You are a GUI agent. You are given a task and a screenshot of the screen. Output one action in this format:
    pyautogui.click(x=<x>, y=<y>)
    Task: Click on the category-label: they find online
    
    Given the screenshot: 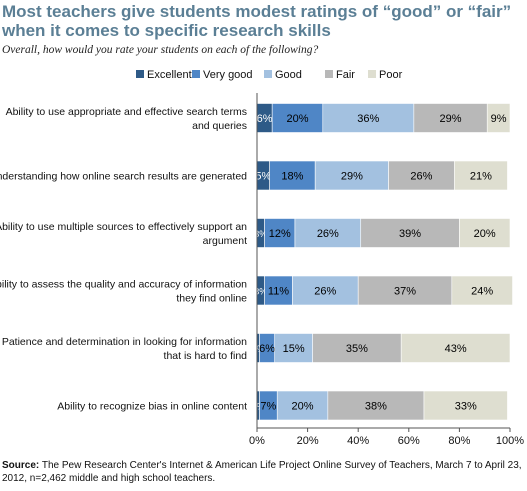 What is the action you would take?
    pyautogui.click(x=211, y=299)
    